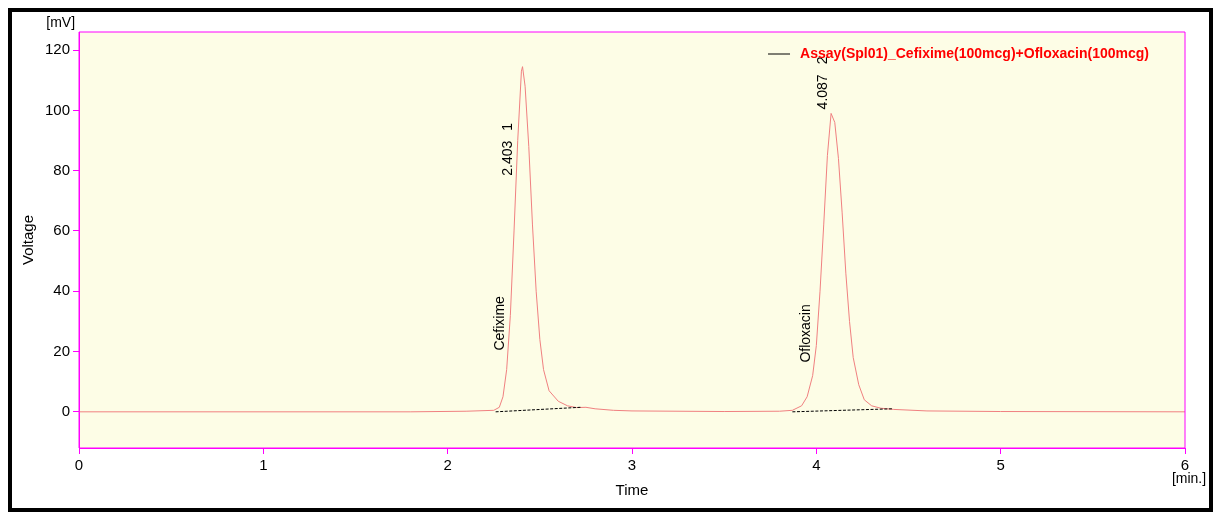 The height and width of the screenshot is (520, 1221). What do you see at coordinates (62, 230) in the screenshot?
I see `y-tick-label: 60` at bounding box center [62, 230].